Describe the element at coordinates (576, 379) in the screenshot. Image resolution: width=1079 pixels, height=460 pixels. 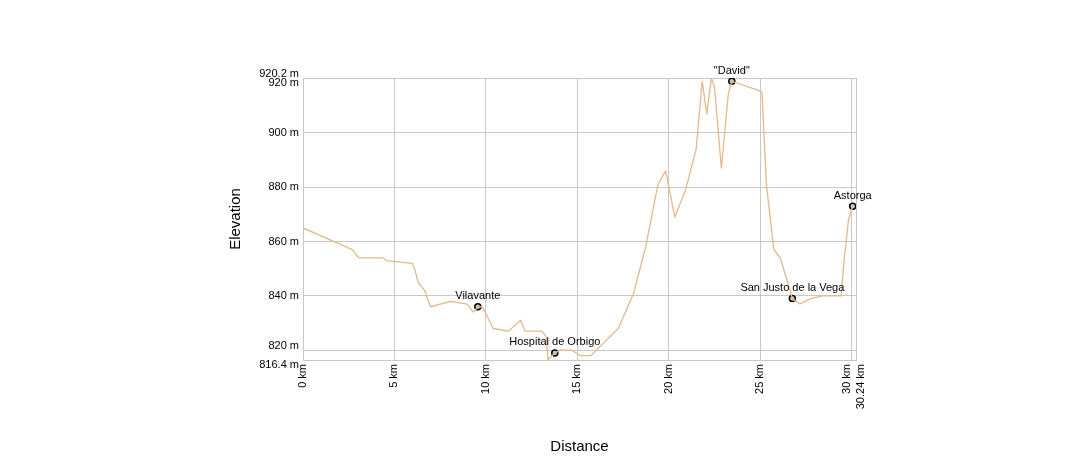
I see `x-tick-label: 15 km` at that location.